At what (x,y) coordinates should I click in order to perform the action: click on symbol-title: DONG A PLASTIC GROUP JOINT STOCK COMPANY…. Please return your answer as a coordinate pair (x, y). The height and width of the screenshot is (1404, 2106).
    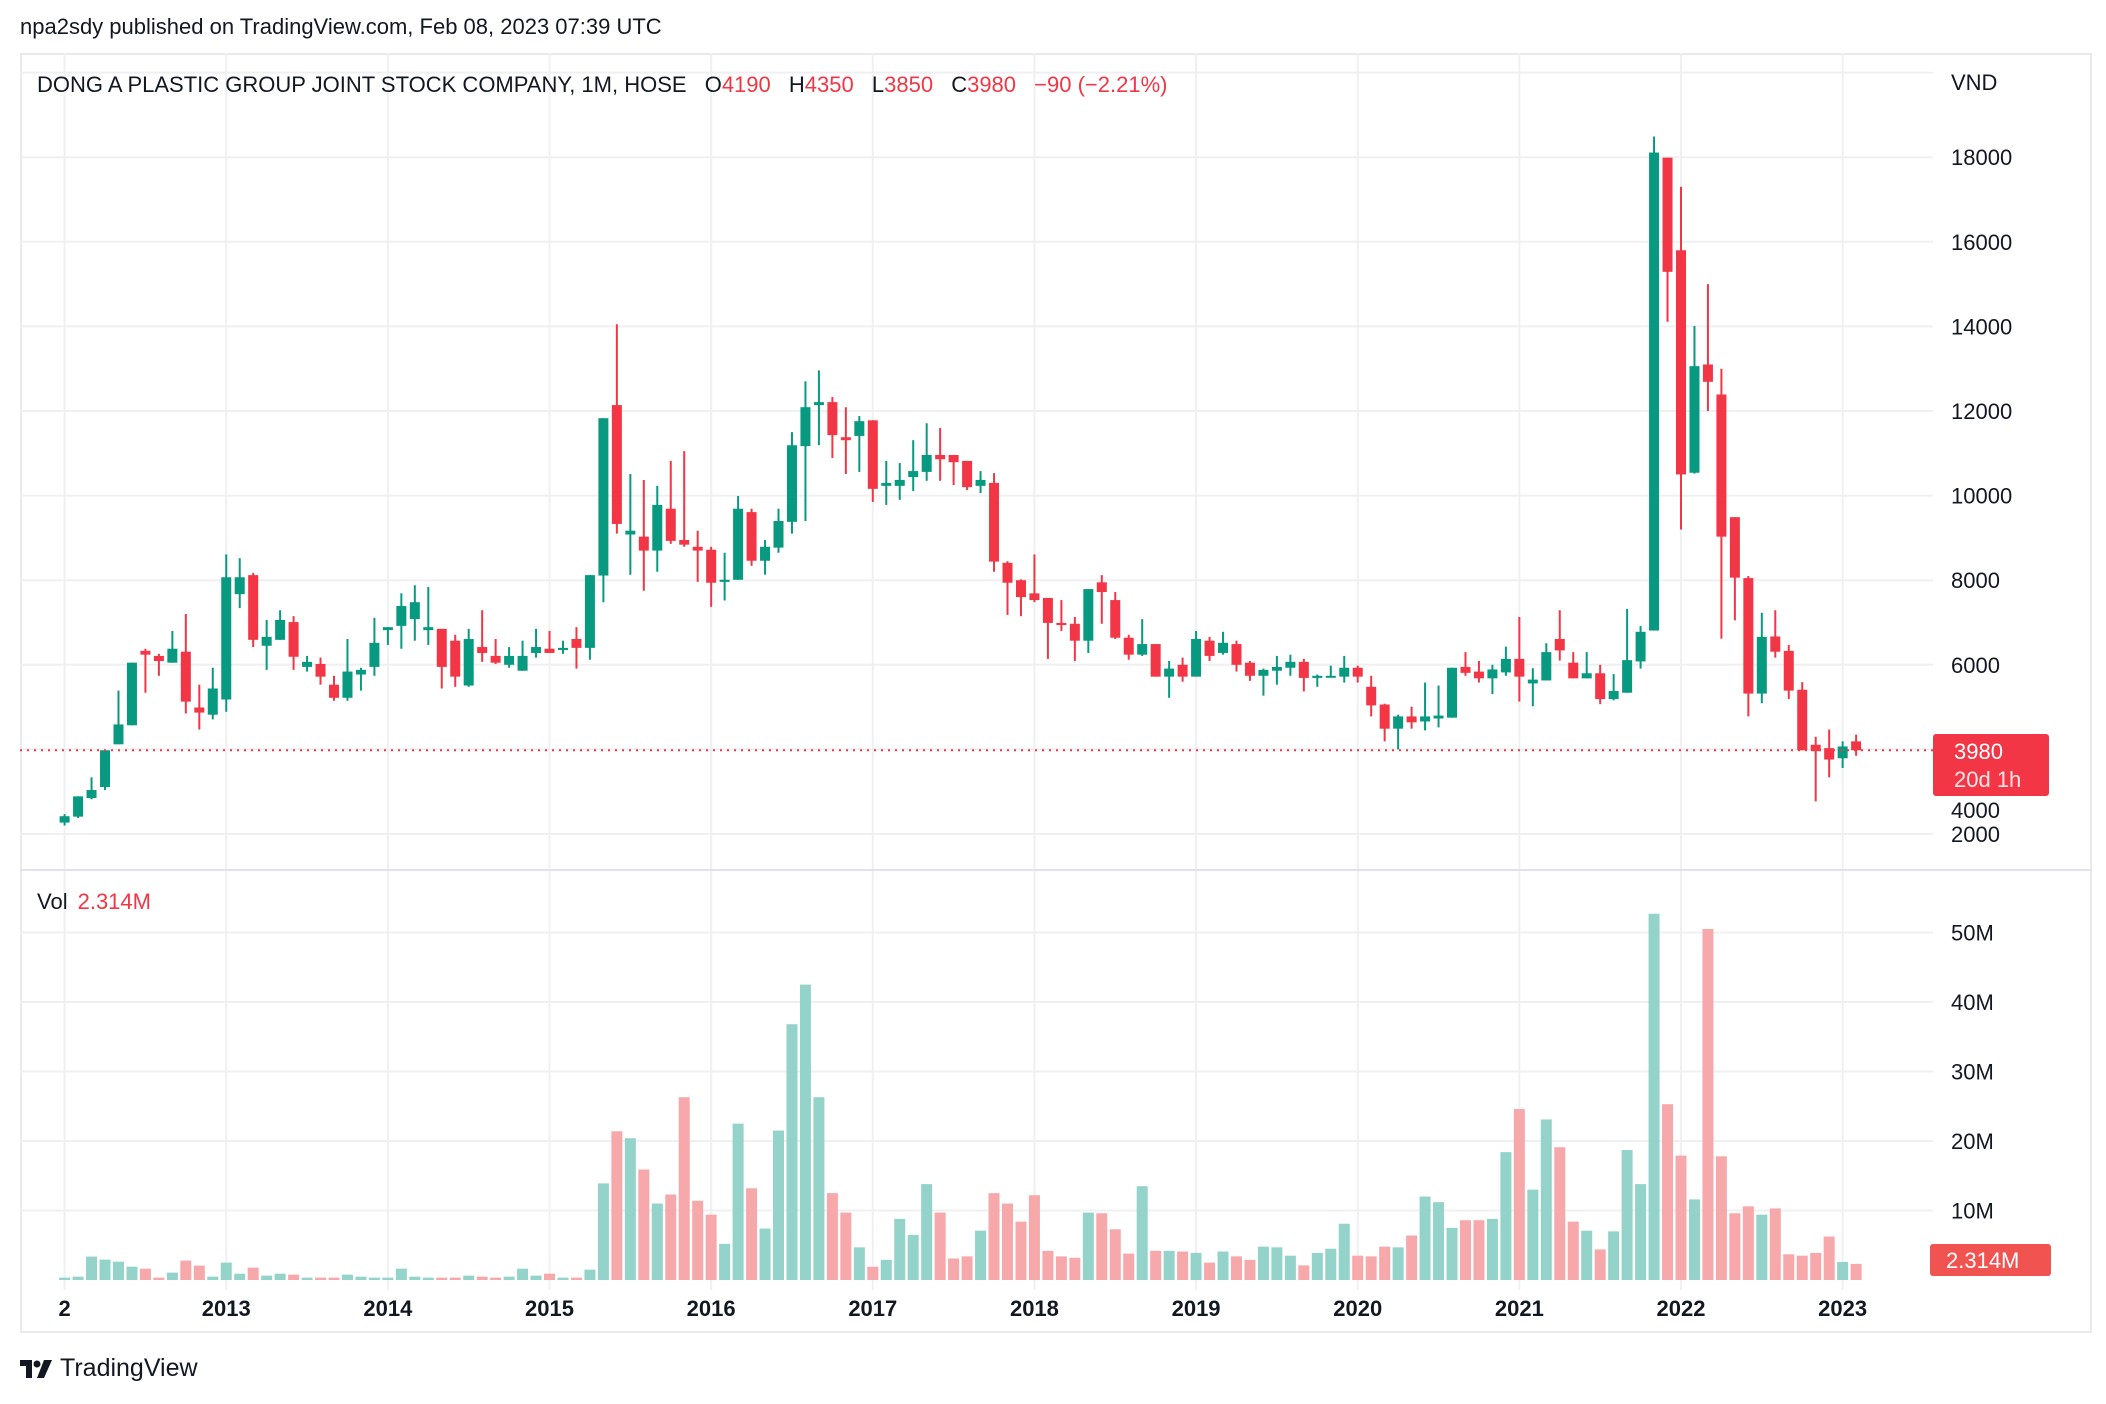
    Looking at the image, I should click on (362, 84).